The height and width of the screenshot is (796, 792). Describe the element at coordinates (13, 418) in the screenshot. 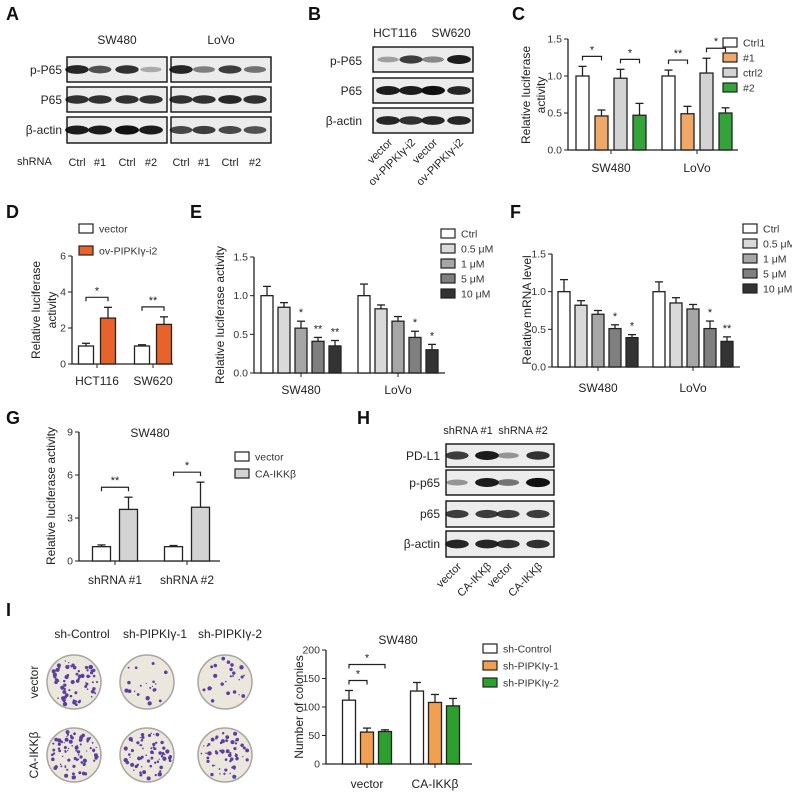

I see `panel-label-g: G` at that location.